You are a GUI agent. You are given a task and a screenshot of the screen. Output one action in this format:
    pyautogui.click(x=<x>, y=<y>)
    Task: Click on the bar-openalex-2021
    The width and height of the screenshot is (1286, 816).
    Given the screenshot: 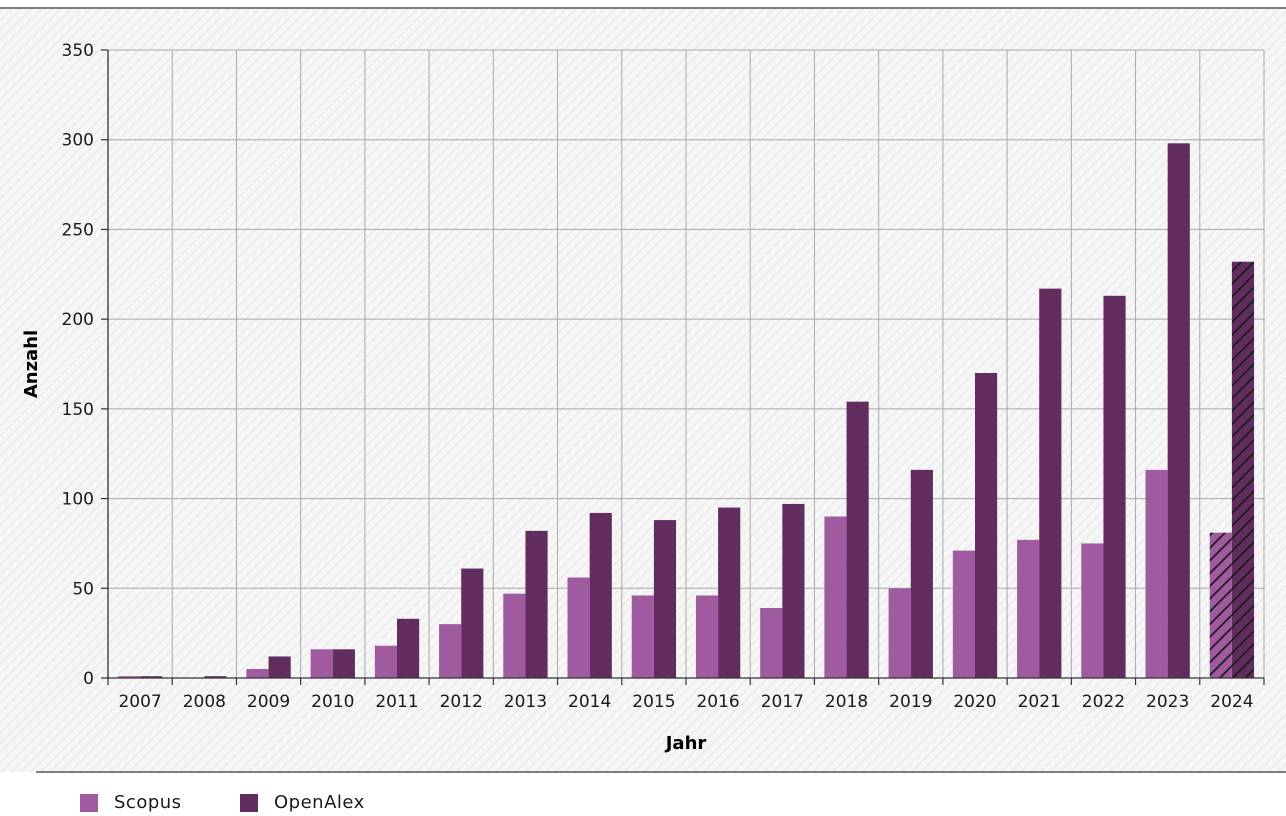 What is the action you would take?
    pyautogui.click(x=1050, y=483)
    